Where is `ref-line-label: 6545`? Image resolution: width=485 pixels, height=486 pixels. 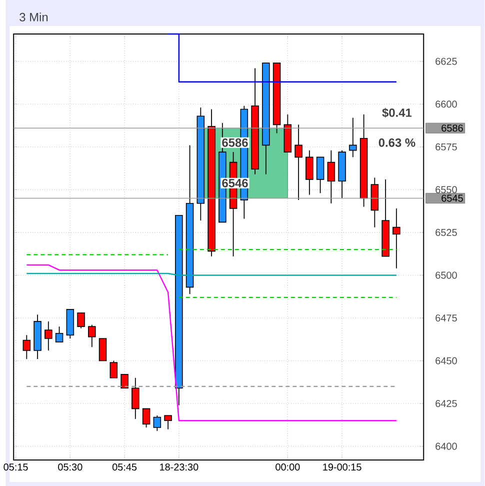 ref-line-label: 6545 is located at coordinates (453, 198).